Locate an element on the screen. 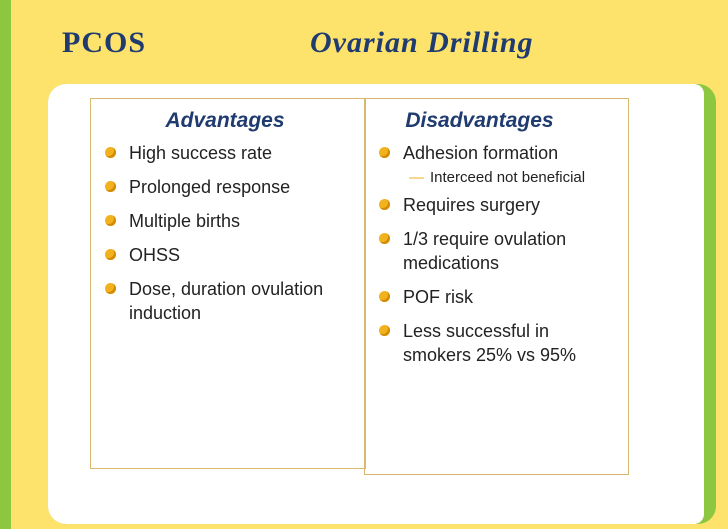  item-text: Dose, duration ovulation induction is located at coordinates (226, 301).